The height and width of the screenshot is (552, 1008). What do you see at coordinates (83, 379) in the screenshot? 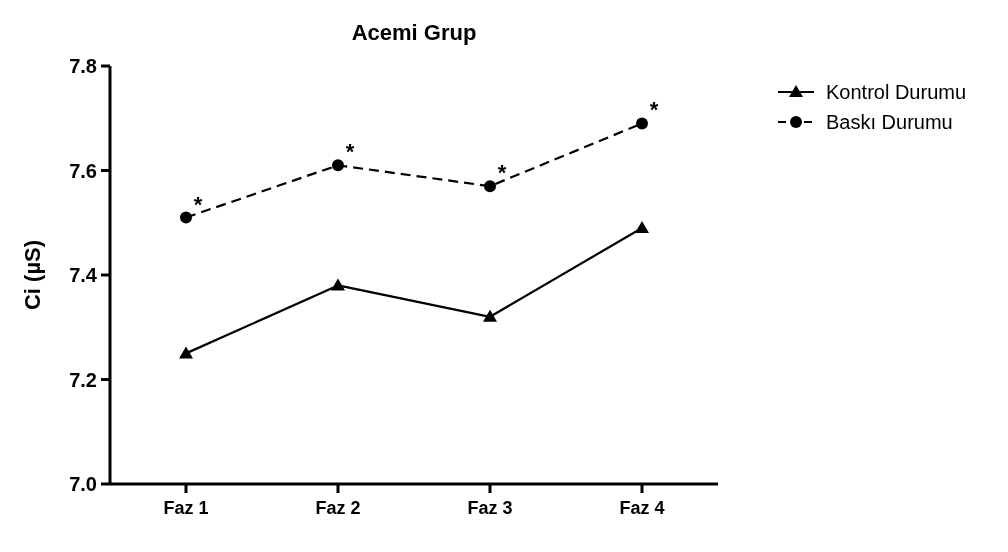
I see `y-tick-label: 7.2` at bounding box center [83, 379].